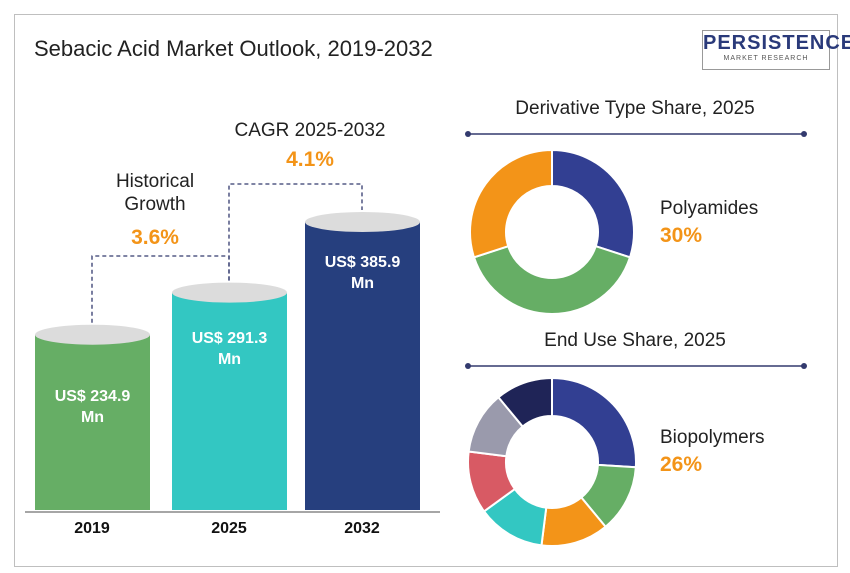  I want to click on polyamides-value: 30%, so click(681, 235).